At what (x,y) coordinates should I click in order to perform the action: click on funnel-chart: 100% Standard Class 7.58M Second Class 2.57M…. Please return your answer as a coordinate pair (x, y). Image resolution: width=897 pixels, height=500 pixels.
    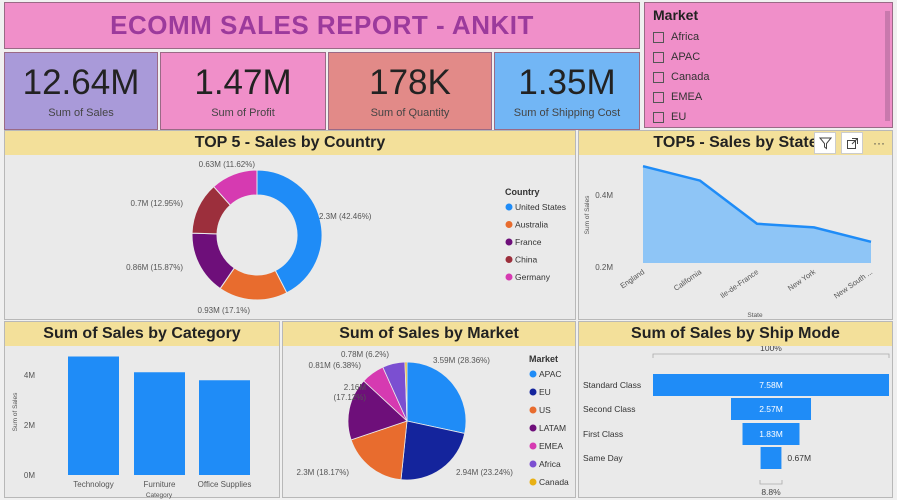
    Looking at the image, I should click on (736, 421).